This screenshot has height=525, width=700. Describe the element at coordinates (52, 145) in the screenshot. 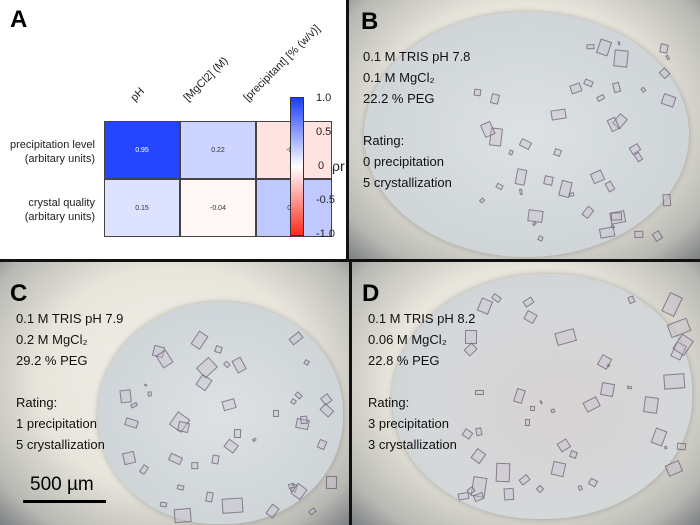

I see `row-label-line: precipitation level` at that location.